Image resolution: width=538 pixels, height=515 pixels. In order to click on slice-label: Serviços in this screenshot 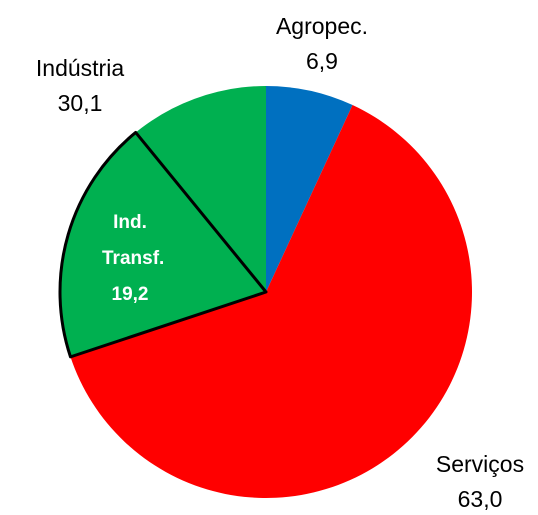, I will do `click(480, 464)`.